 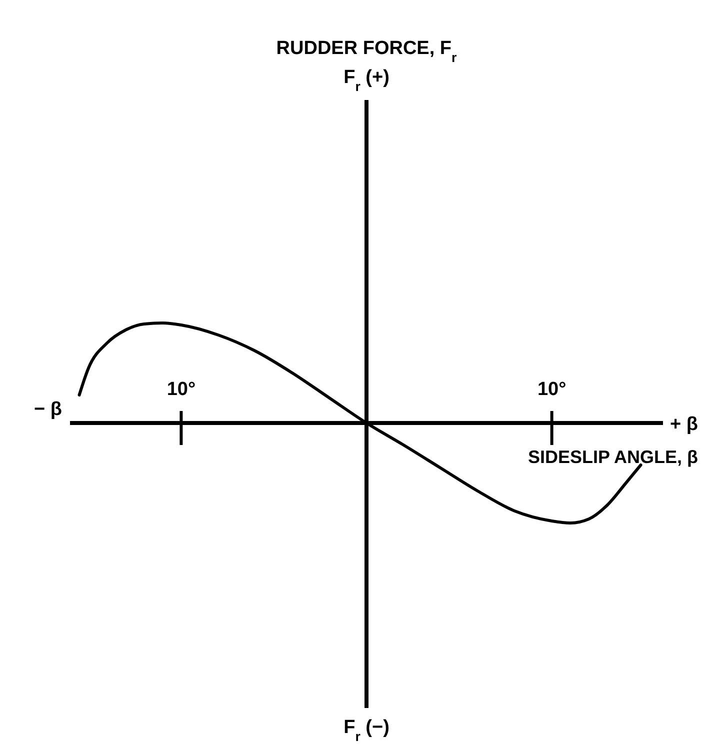 What do you see at coordinates (367, 730) in the screenshot?
I see `text: F$_{r}$ (−)` at bounding box center [367, 730].